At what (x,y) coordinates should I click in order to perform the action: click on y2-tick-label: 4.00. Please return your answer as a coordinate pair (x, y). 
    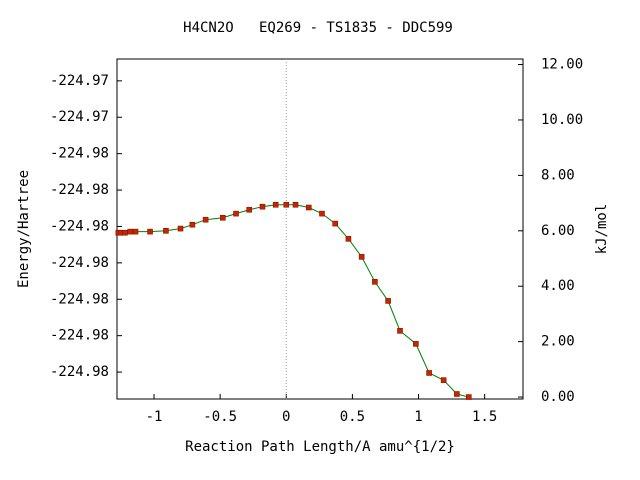
    Looking at the image, I should click on (558, 286).